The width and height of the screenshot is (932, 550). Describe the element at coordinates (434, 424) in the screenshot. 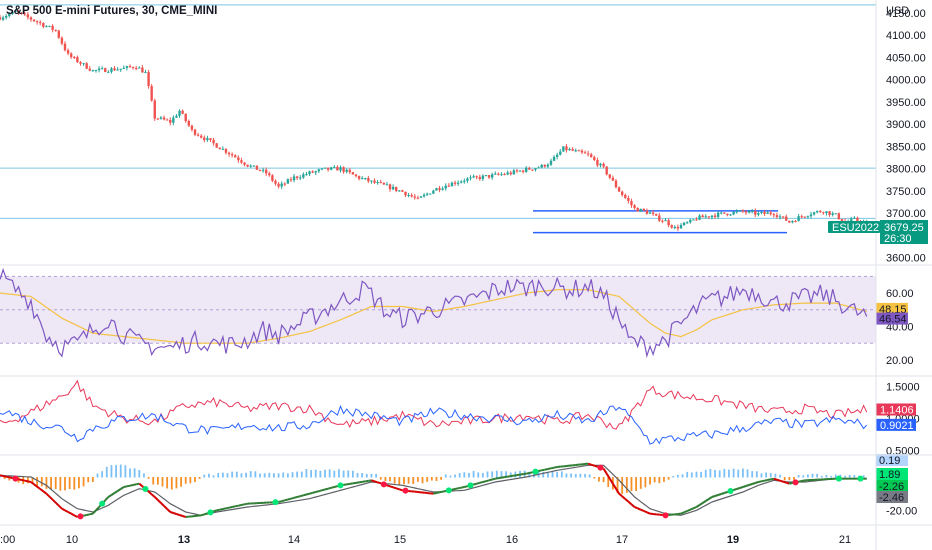

I see `ratio-blue-line` at that location.